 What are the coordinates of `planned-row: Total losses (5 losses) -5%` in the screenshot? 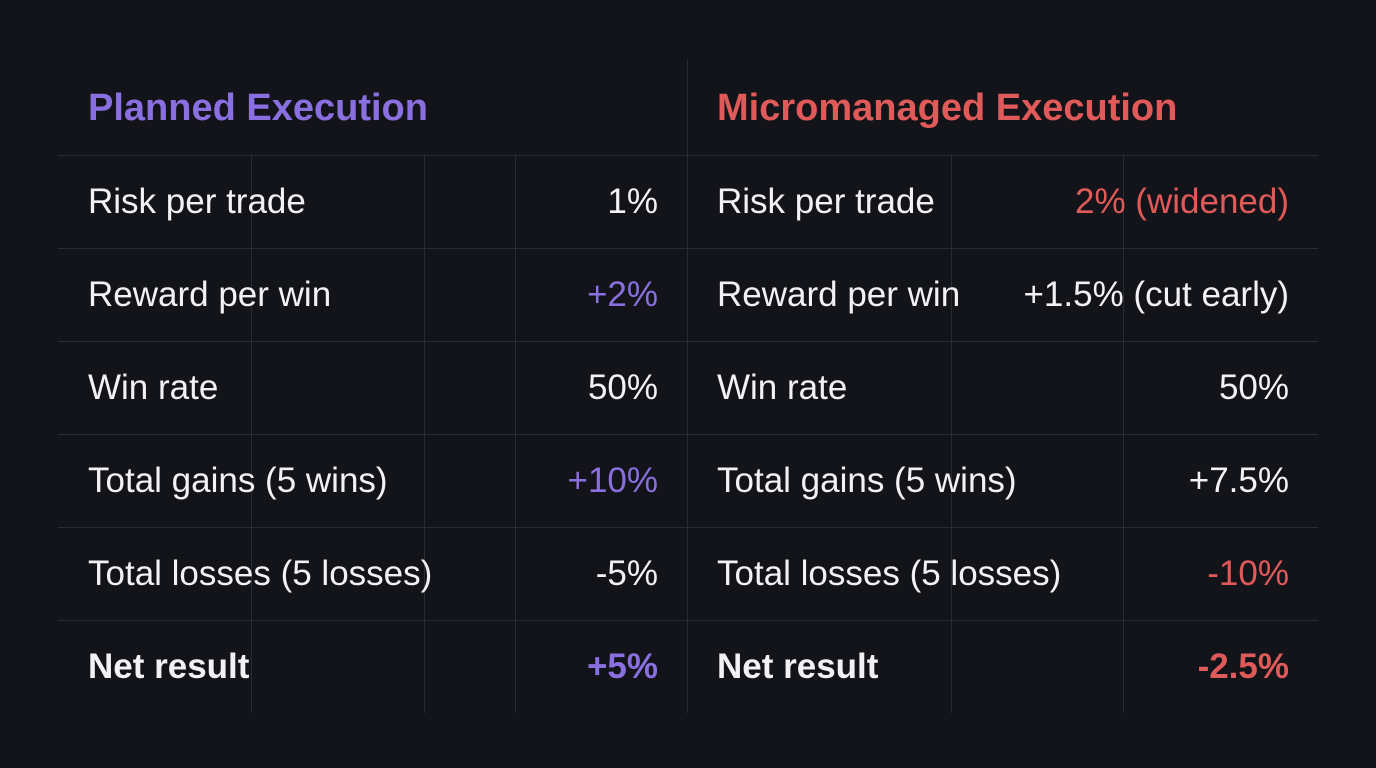 It's located at (373, 573).